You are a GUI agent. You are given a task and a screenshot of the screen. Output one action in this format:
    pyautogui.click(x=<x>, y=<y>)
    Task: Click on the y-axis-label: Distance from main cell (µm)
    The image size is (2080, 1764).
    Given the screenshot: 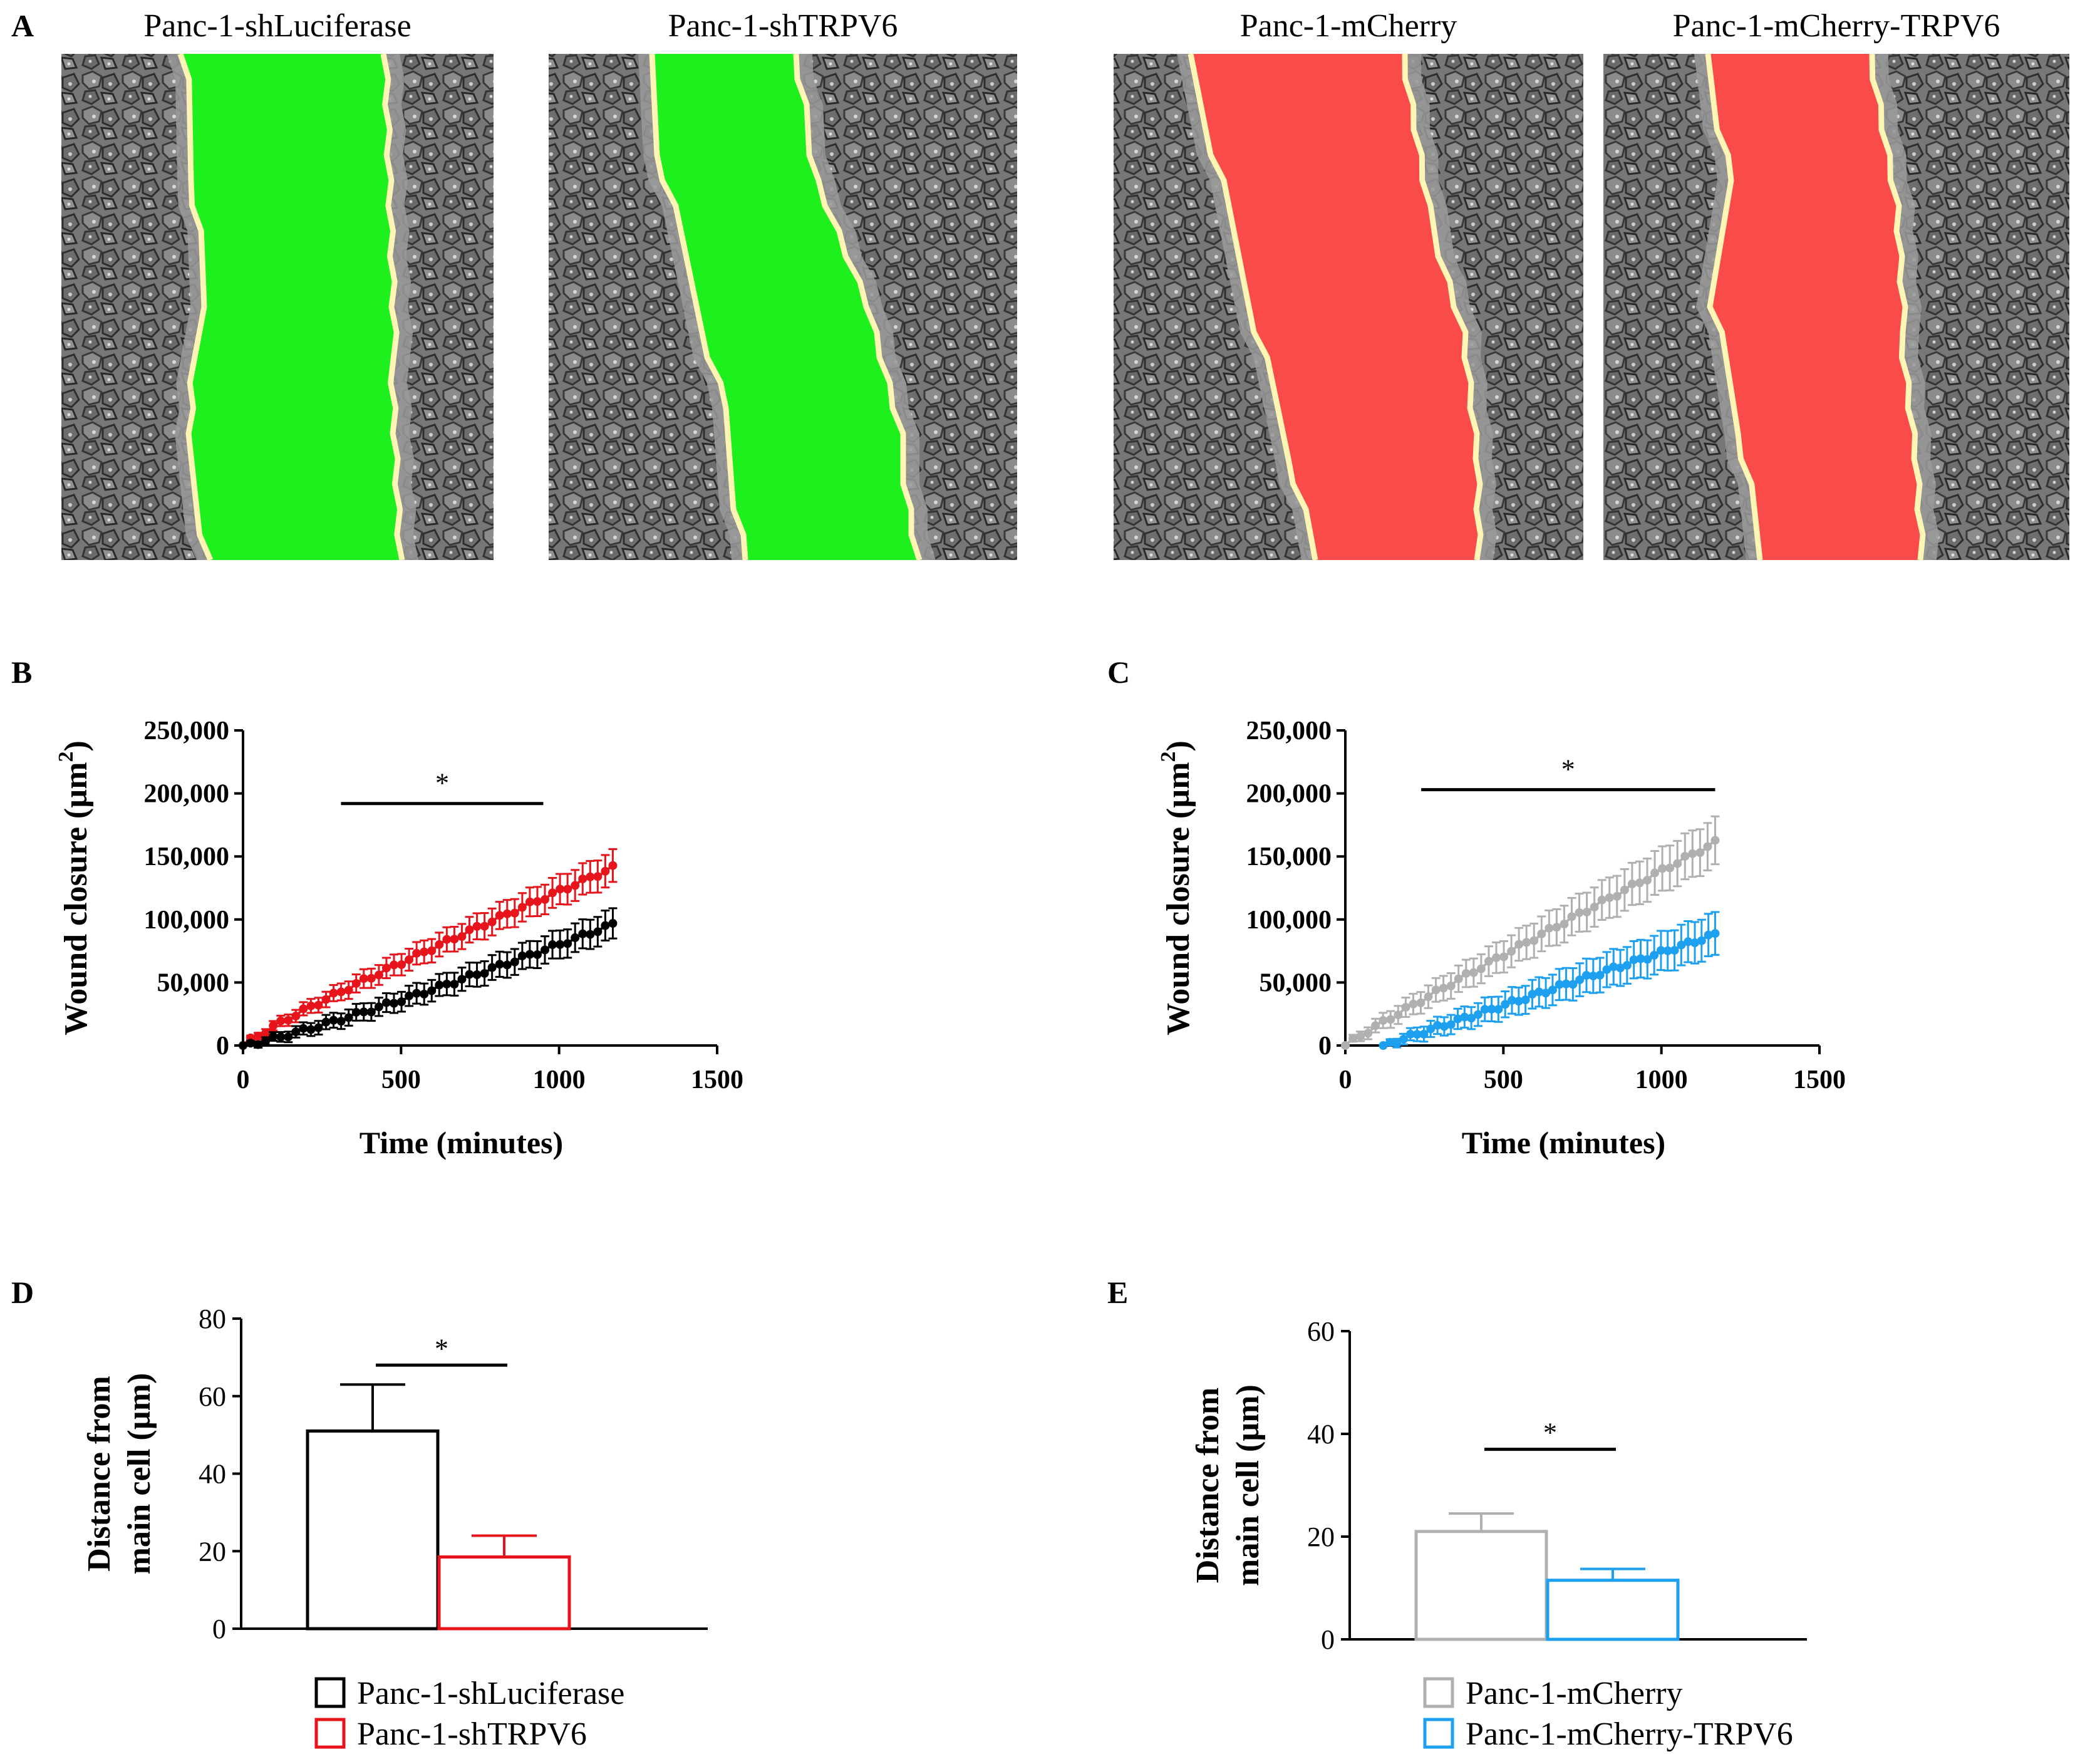 What is the action you would take?
    pyautogui.click(x=119, y=1474)
    